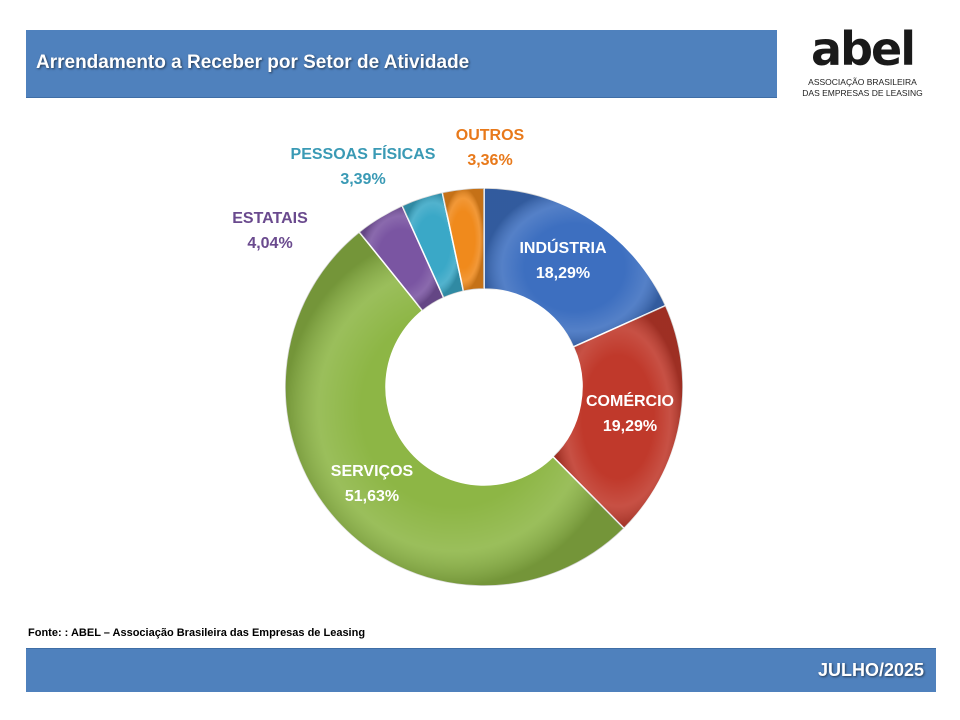 This screenshot has width=960, height=720. I want to click on footer-bar: JULHO/2025, so click(481, 670).